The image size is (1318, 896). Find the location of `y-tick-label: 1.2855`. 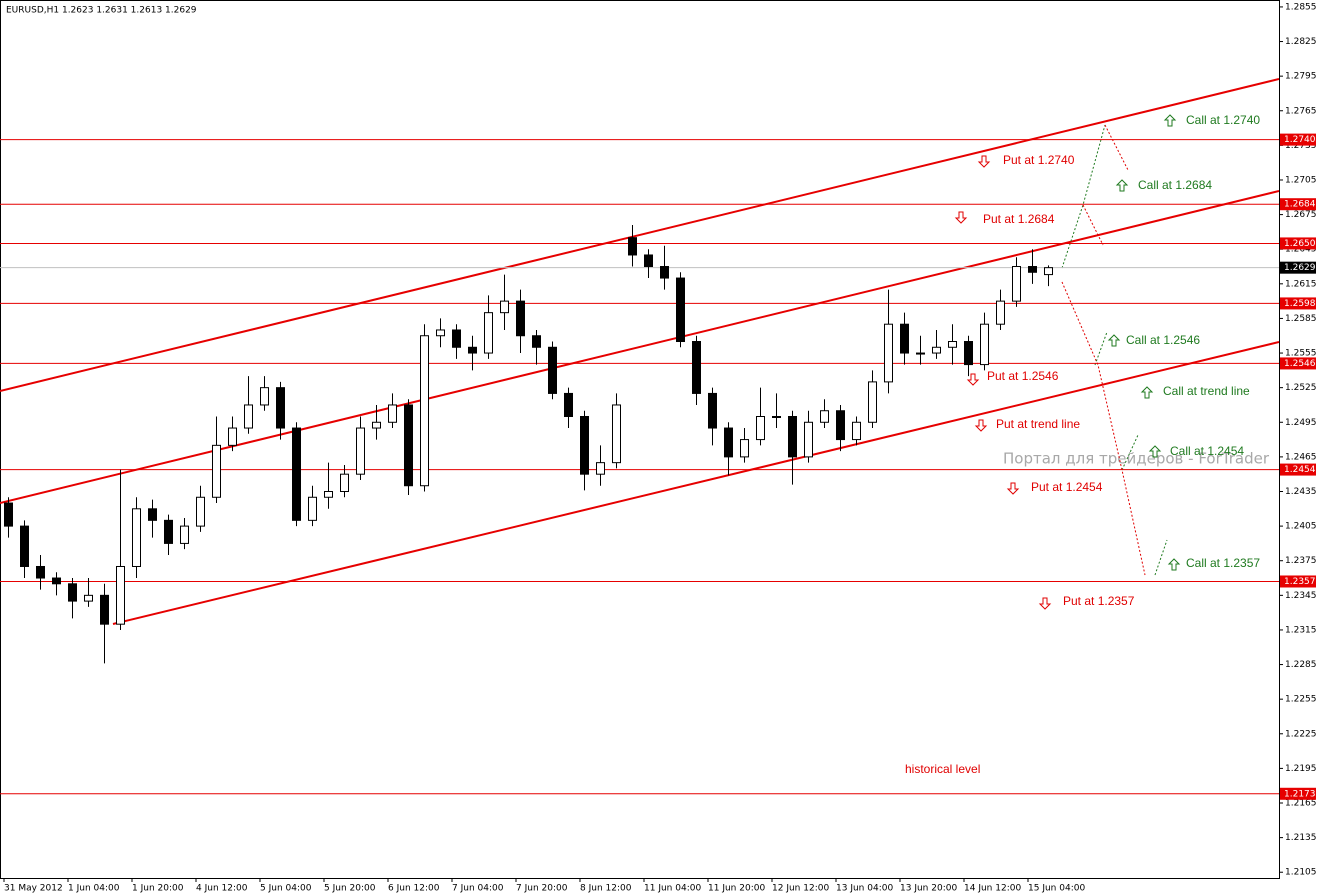

y-tick-label: 1.2855 is located at coordinates (1301, 7).